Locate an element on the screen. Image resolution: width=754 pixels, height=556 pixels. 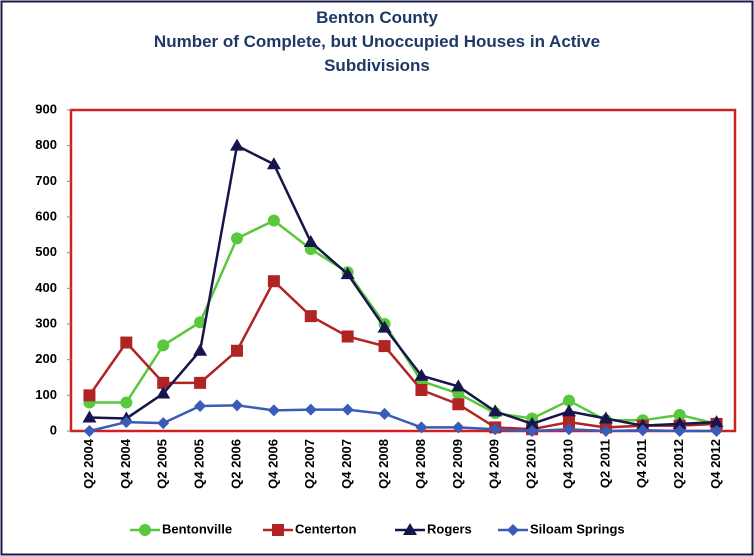
y-tick-label: 700 is located at coordinates (46, 180).